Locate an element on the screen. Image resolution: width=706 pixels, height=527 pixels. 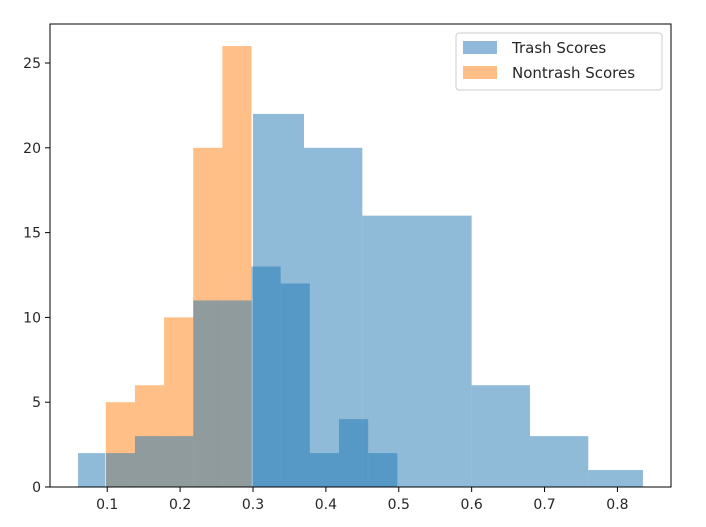
x-axis-ticks: 0.1 0.2 0.3 0.4 0.5 0.6 0.7 0.8 is located at coordinates (362, 500).